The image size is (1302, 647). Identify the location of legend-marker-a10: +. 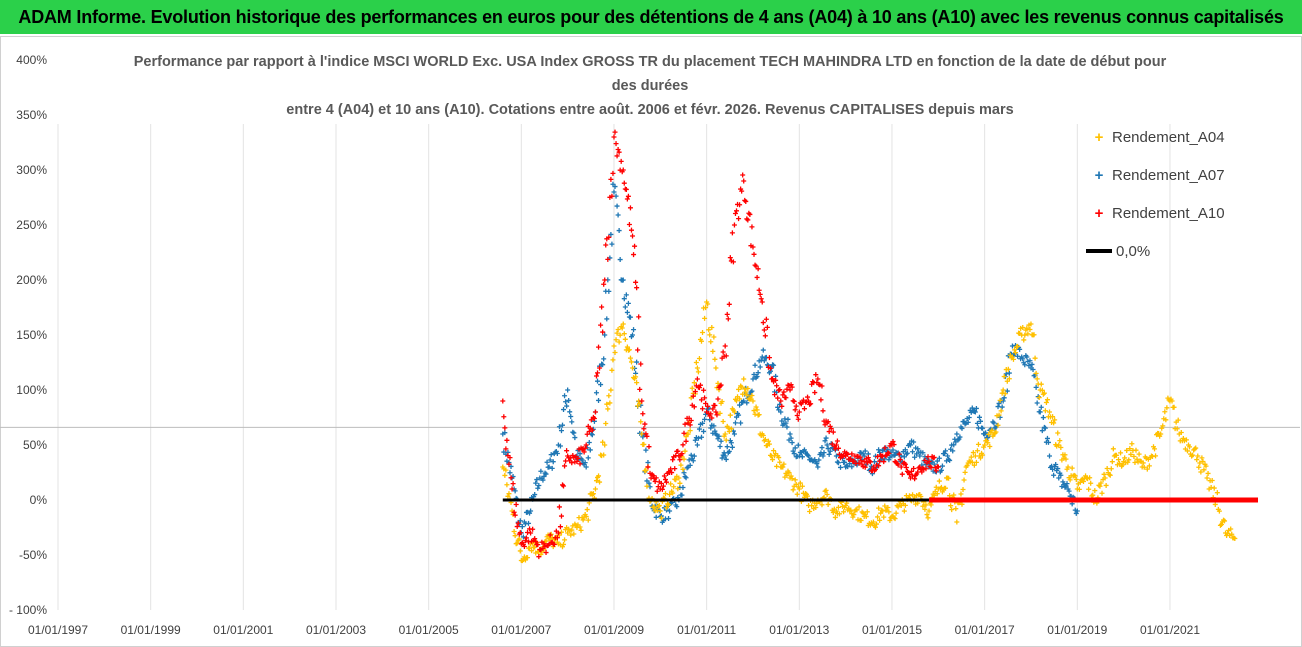
(1099, 213).